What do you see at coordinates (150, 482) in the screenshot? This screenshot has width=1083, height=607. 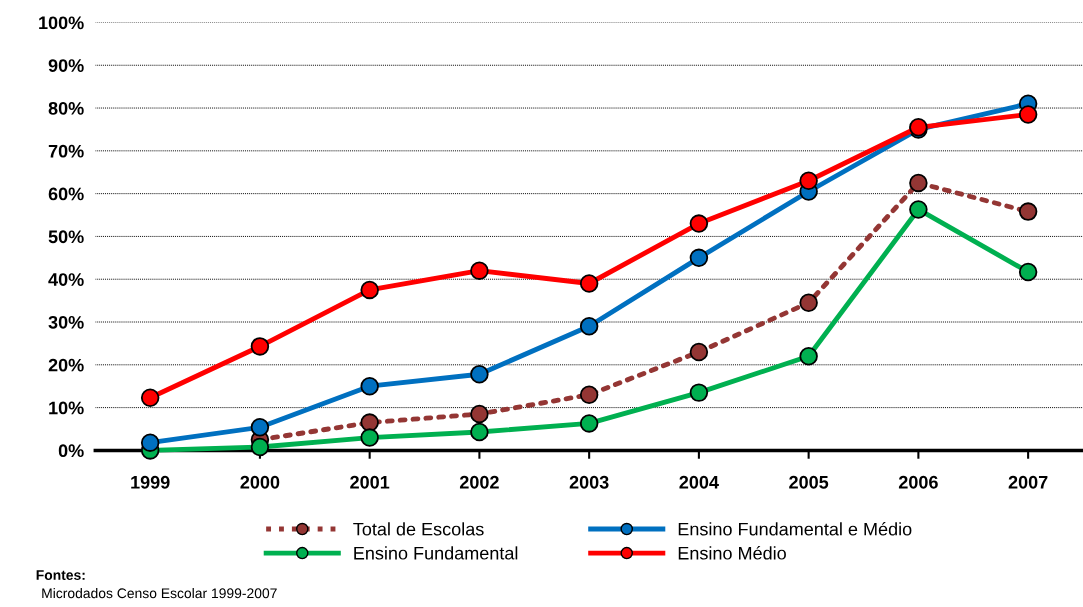 I see `x-tick-label: 1999` at bounding box center [150, 482].